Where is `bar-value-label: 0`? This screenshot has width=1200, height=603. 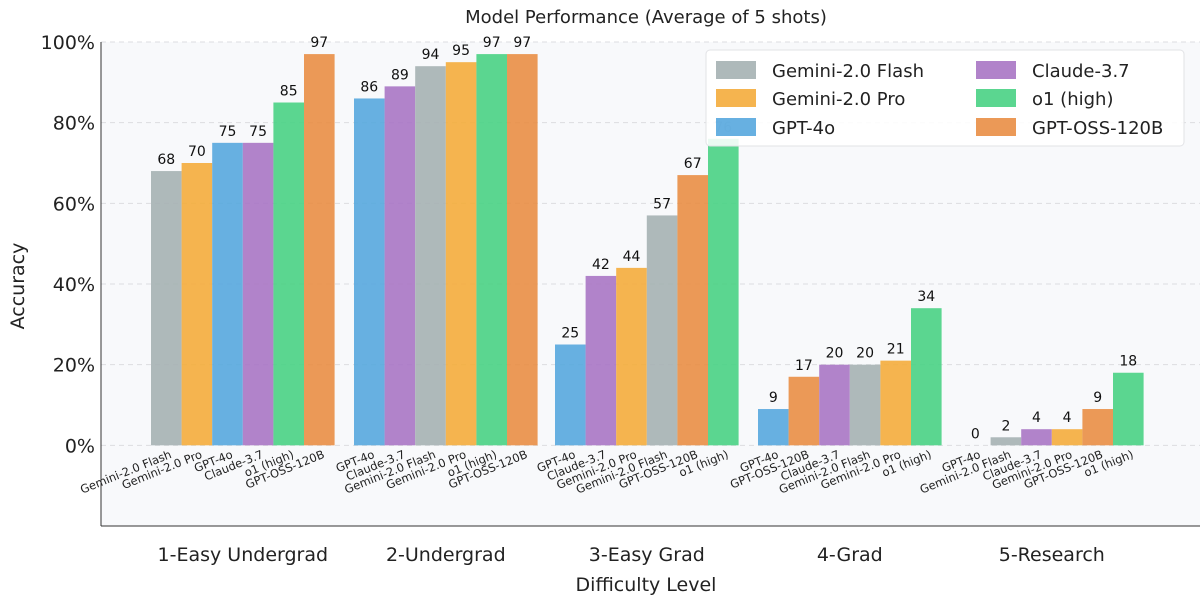
bar-value-label: 0 is located at coordinates (975, 434).